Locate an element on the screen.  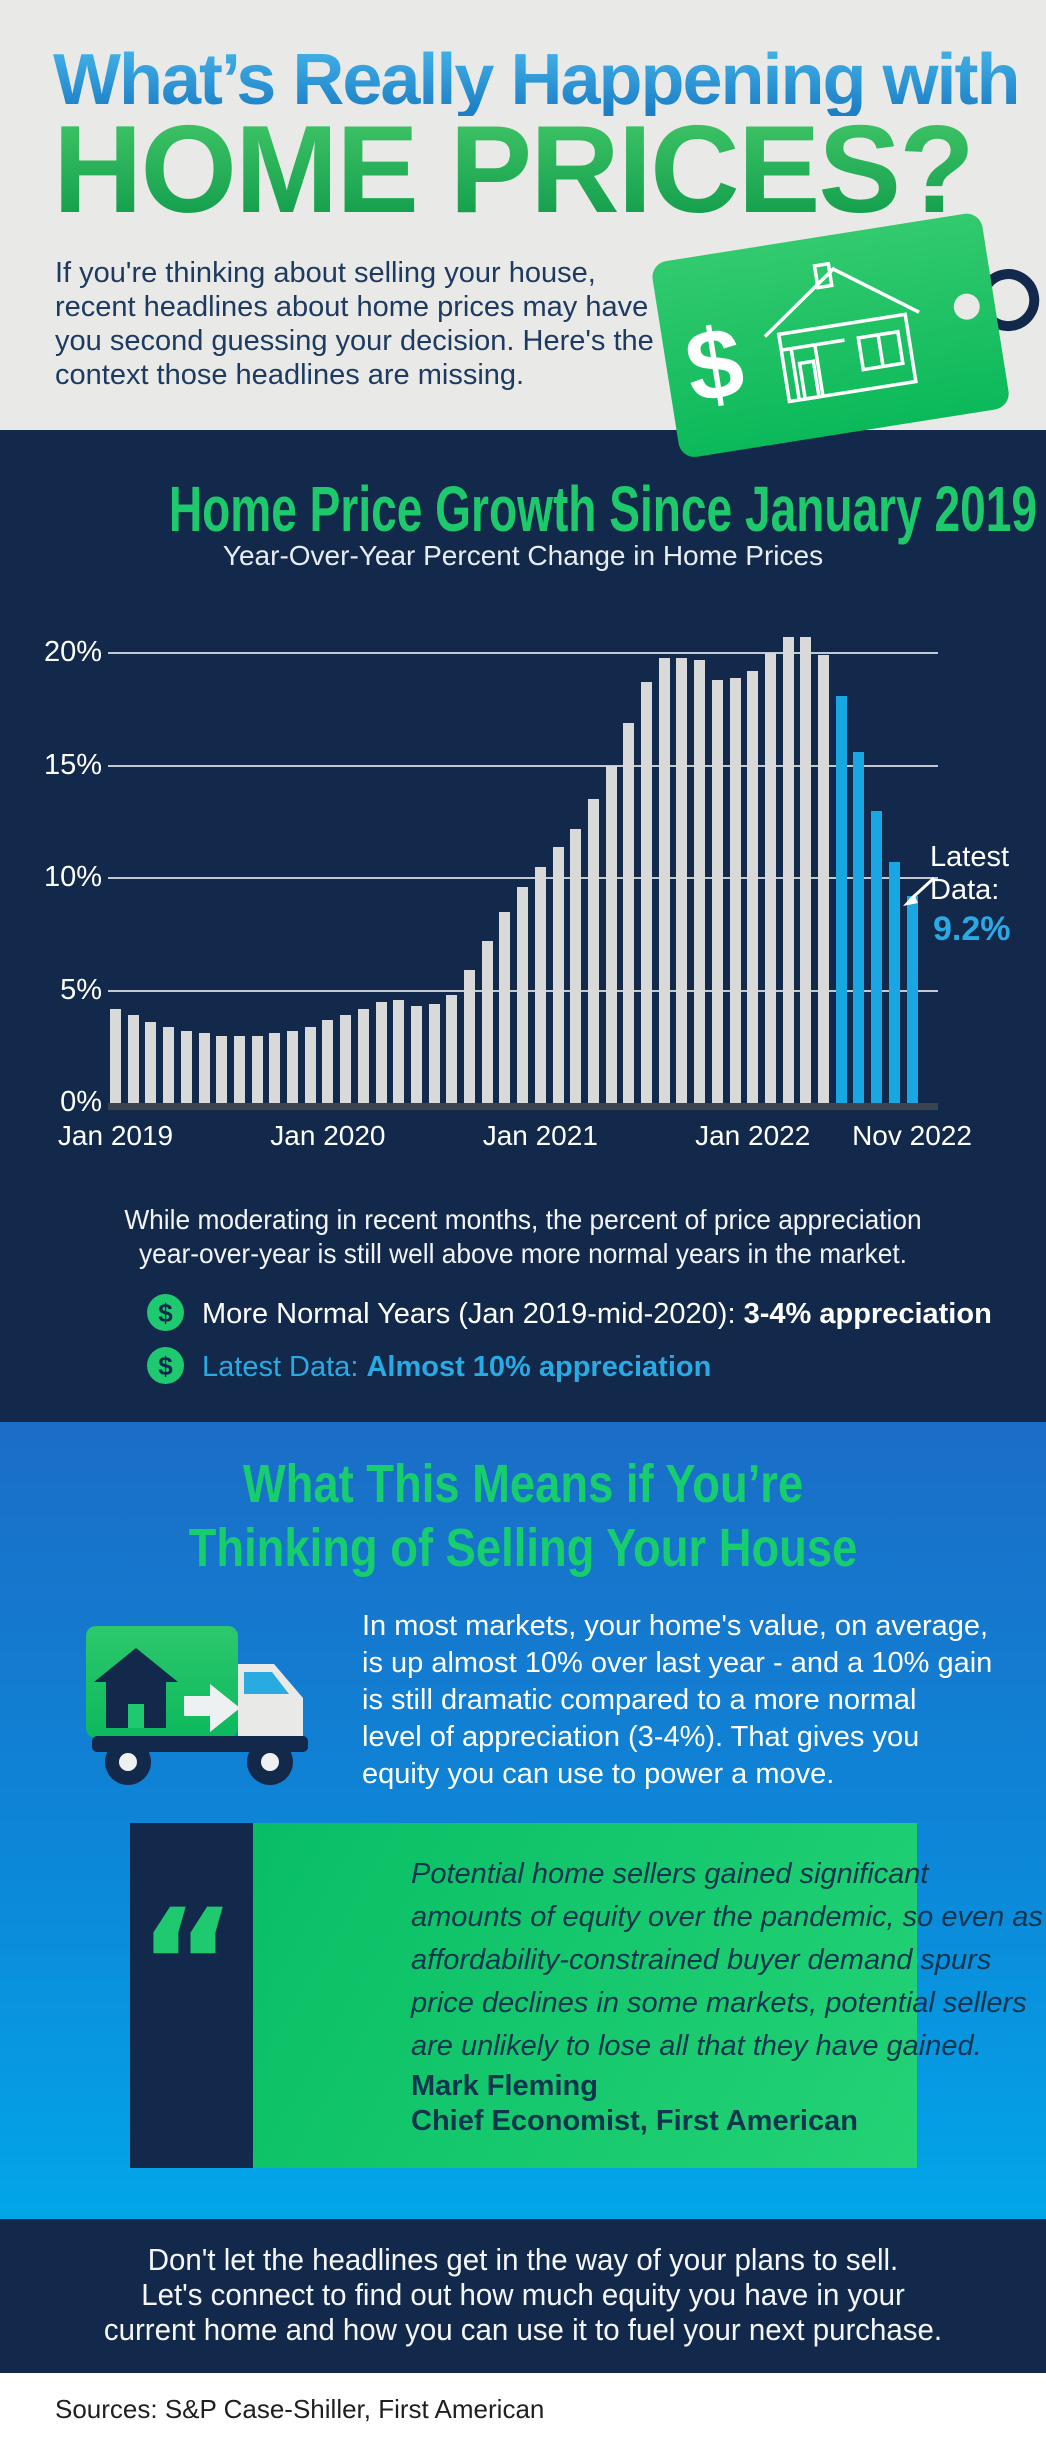
selling-heading-line2: Thinking of Selling Your House is located at coordinates (523, 1548).